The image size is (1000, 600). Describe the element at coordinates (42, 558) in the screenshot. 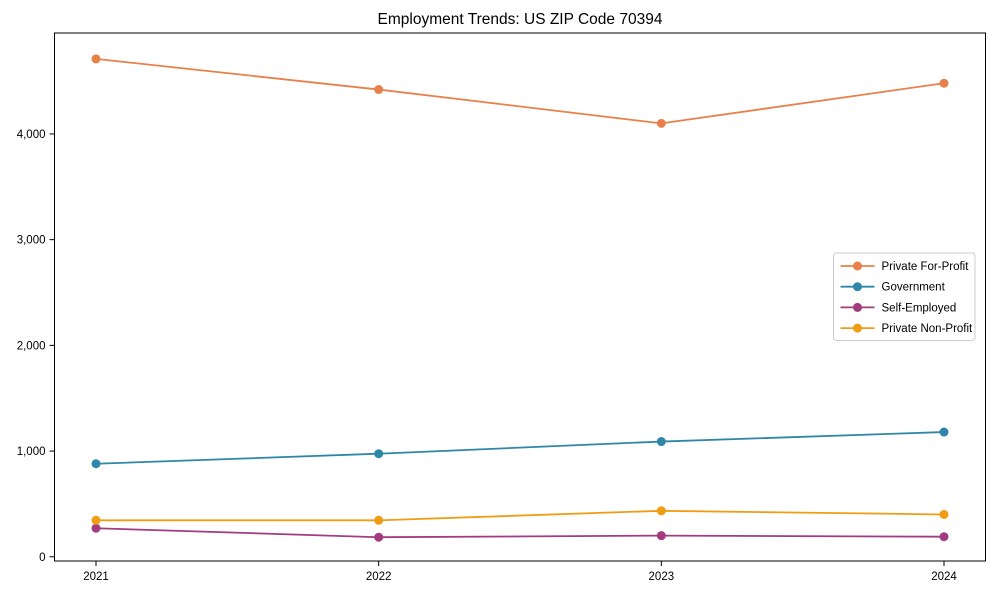

I see `y-tick-label: 0` at that location.